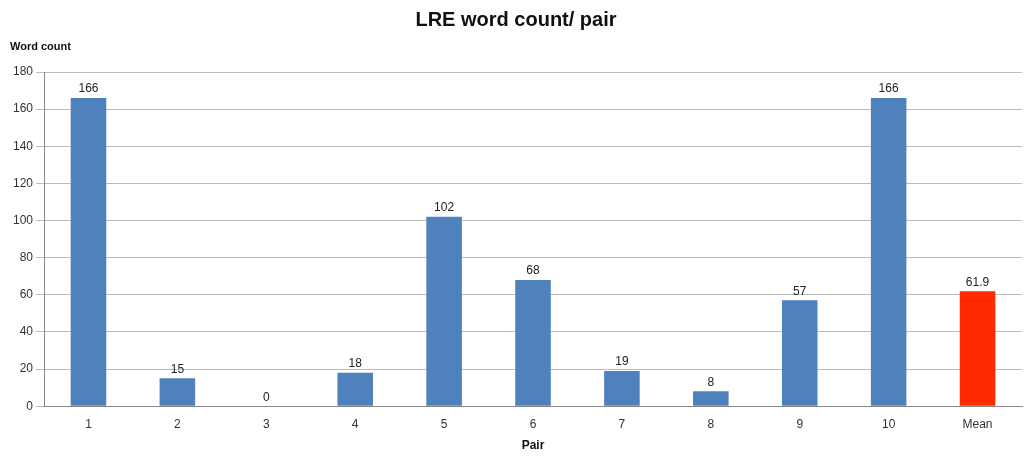 The image size is (1032, 457). Describe the element at coordinates (977, 423) in the screenshot. I see `x-tick-label: Mean` at that location.